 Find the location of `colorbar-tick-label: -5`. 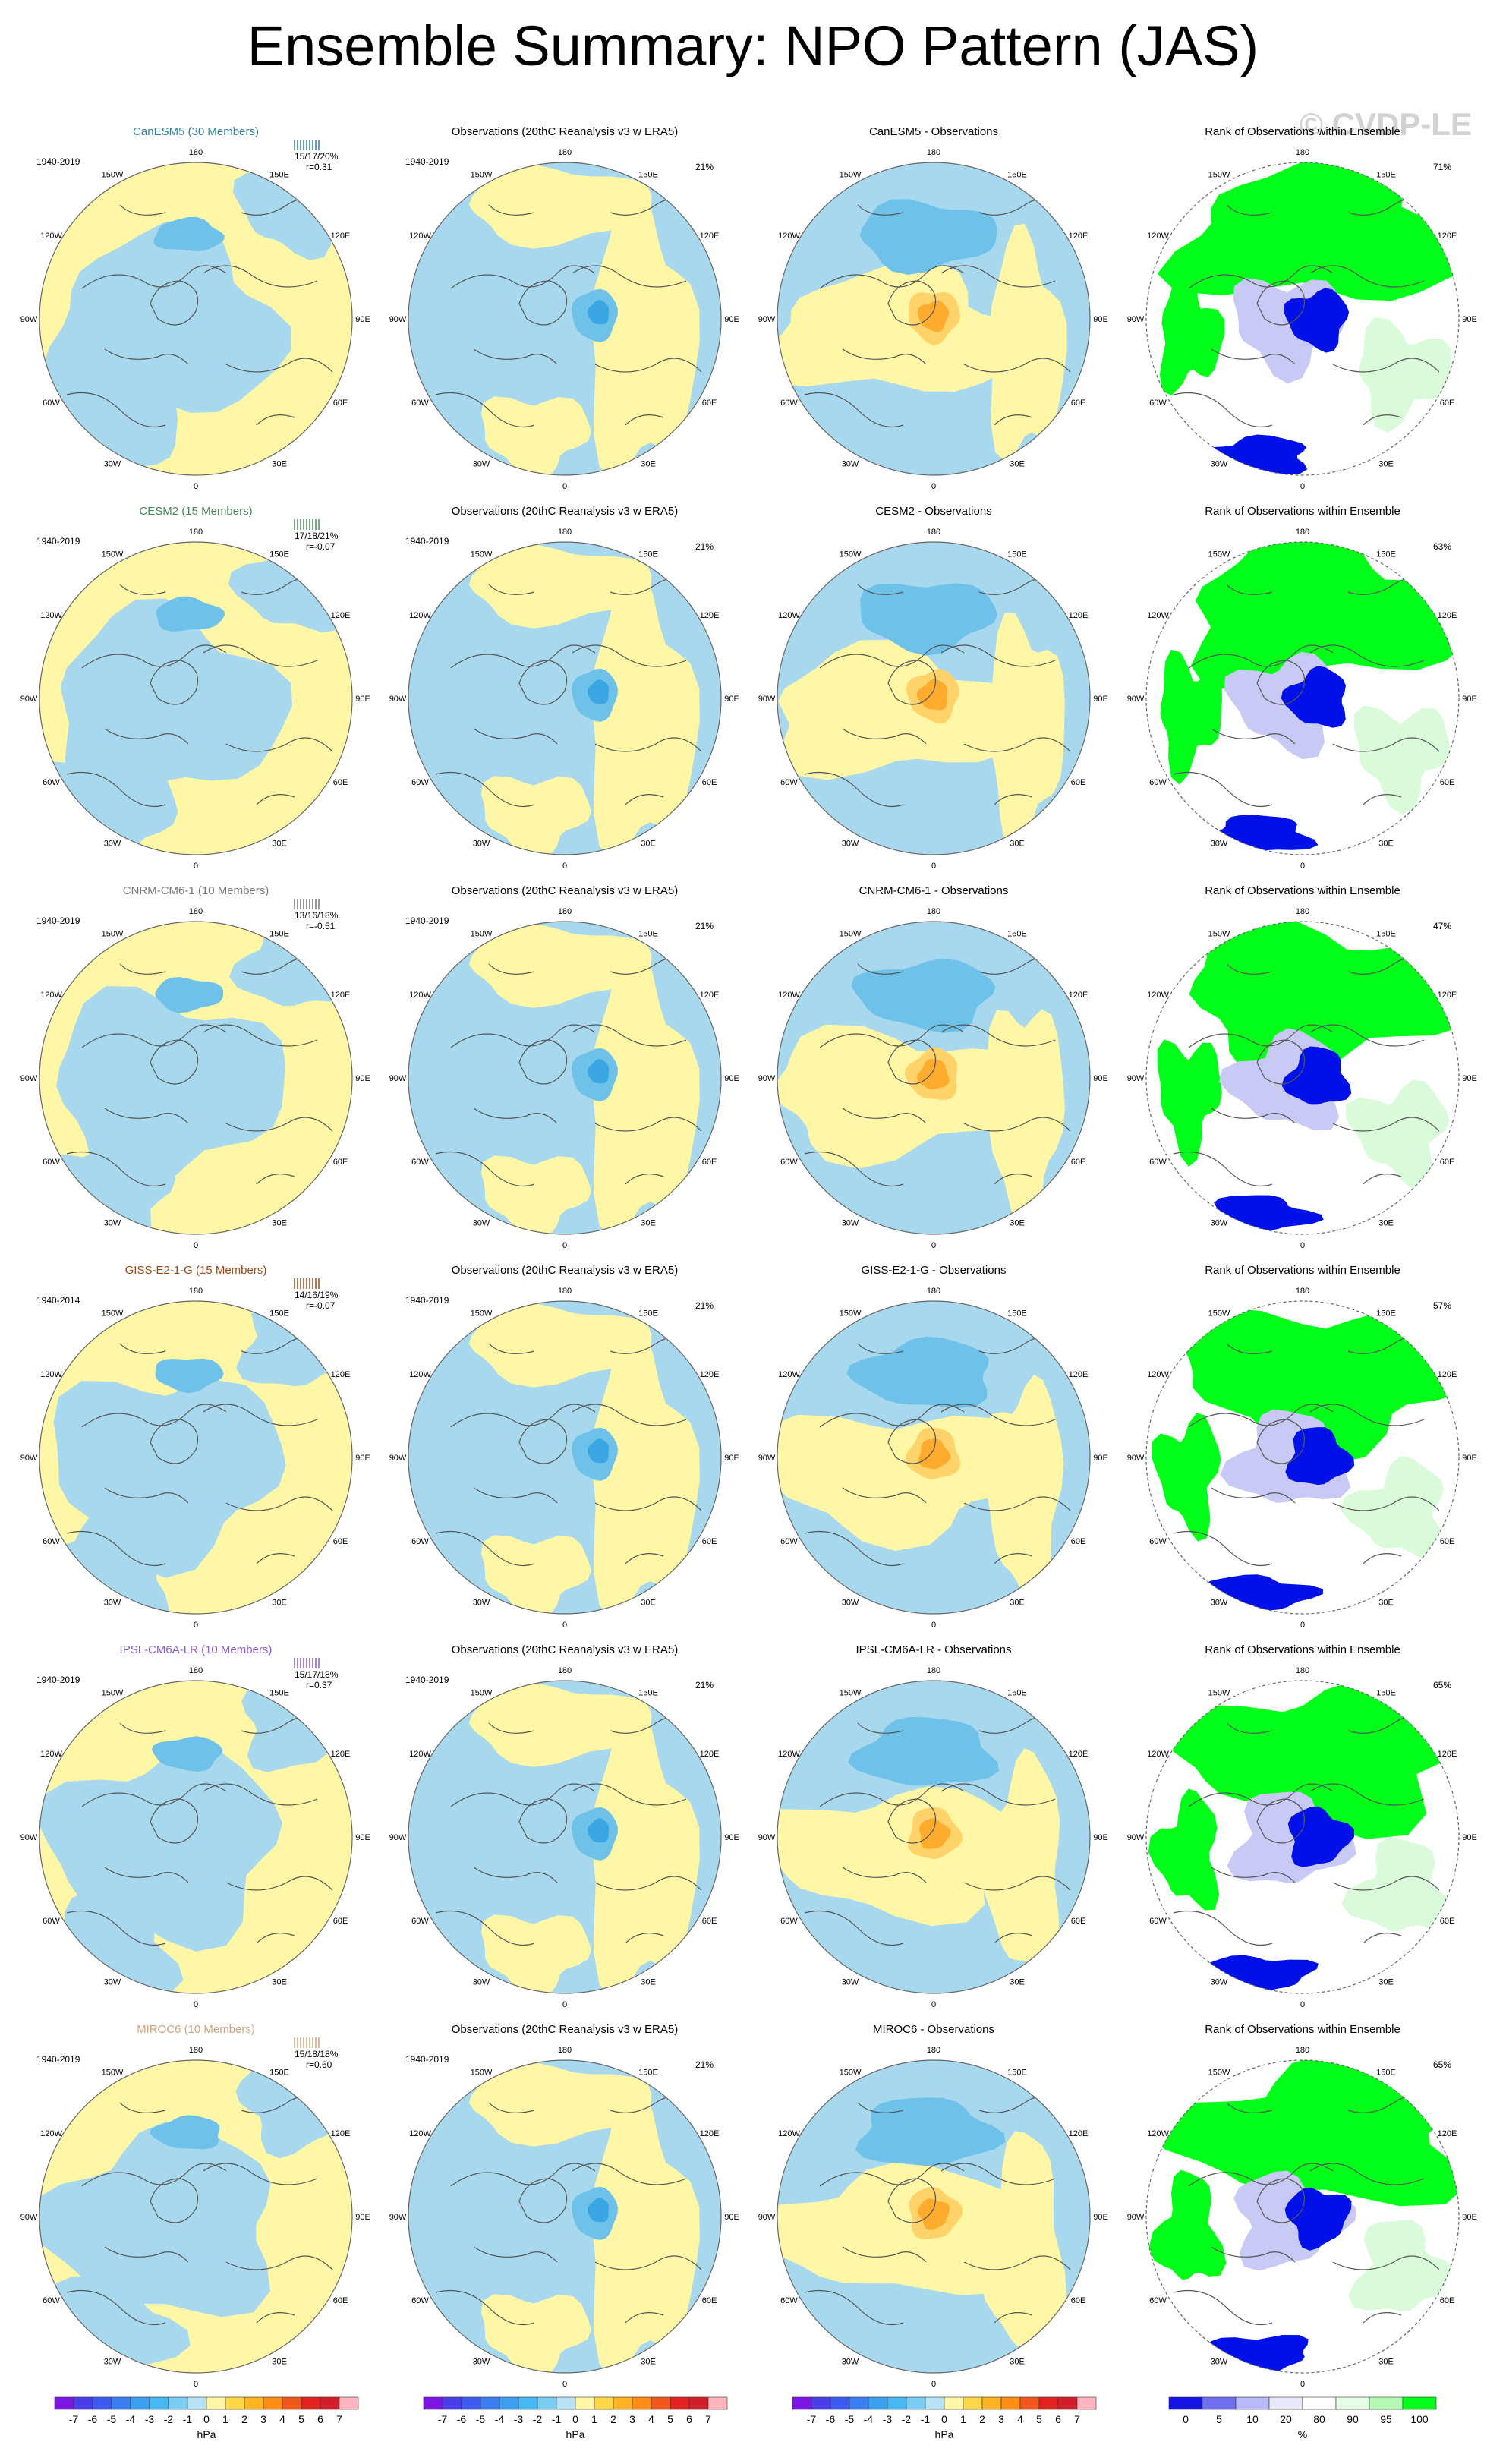

colorbar-tick-label: -5 is located at coordinates (850, 2419).